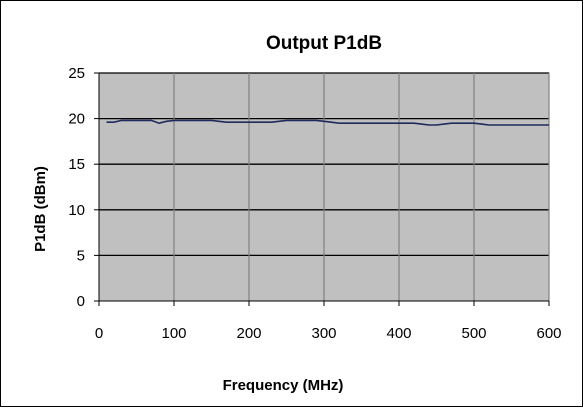 This screenshot has height=408, width=583. What do you see at coordinates (324, 43) in the screenshot?
I see `chart-title: Output P1dB` at bounding box center [324, 43].